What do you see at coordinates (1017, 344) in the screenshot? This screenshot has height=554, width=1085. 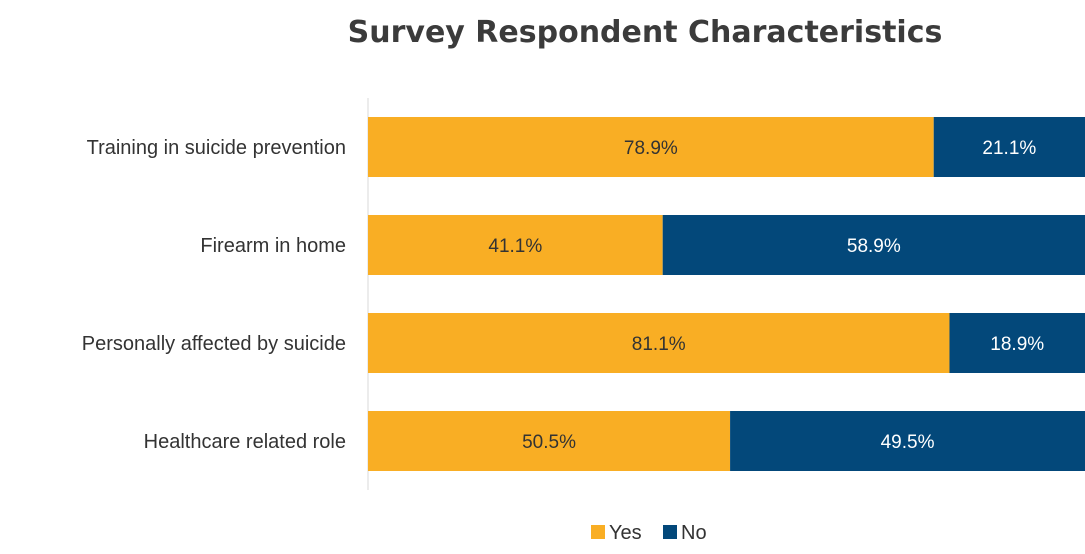 I see `data-label: 18.9%` at bounding box center [1017, 344].